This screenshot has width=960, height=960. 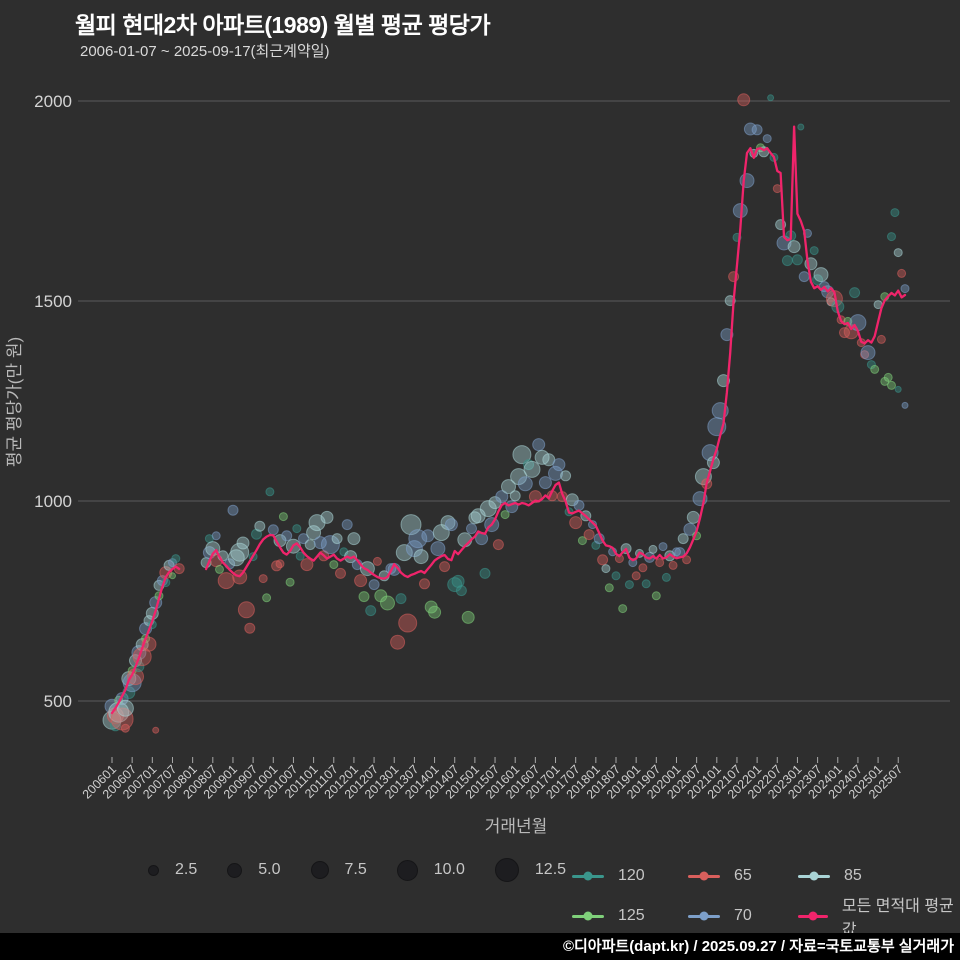 What do you see at coordinates (58, 701) in the screenshot?
I see `y-tick-label: 500` at bounding box center [58, 701].